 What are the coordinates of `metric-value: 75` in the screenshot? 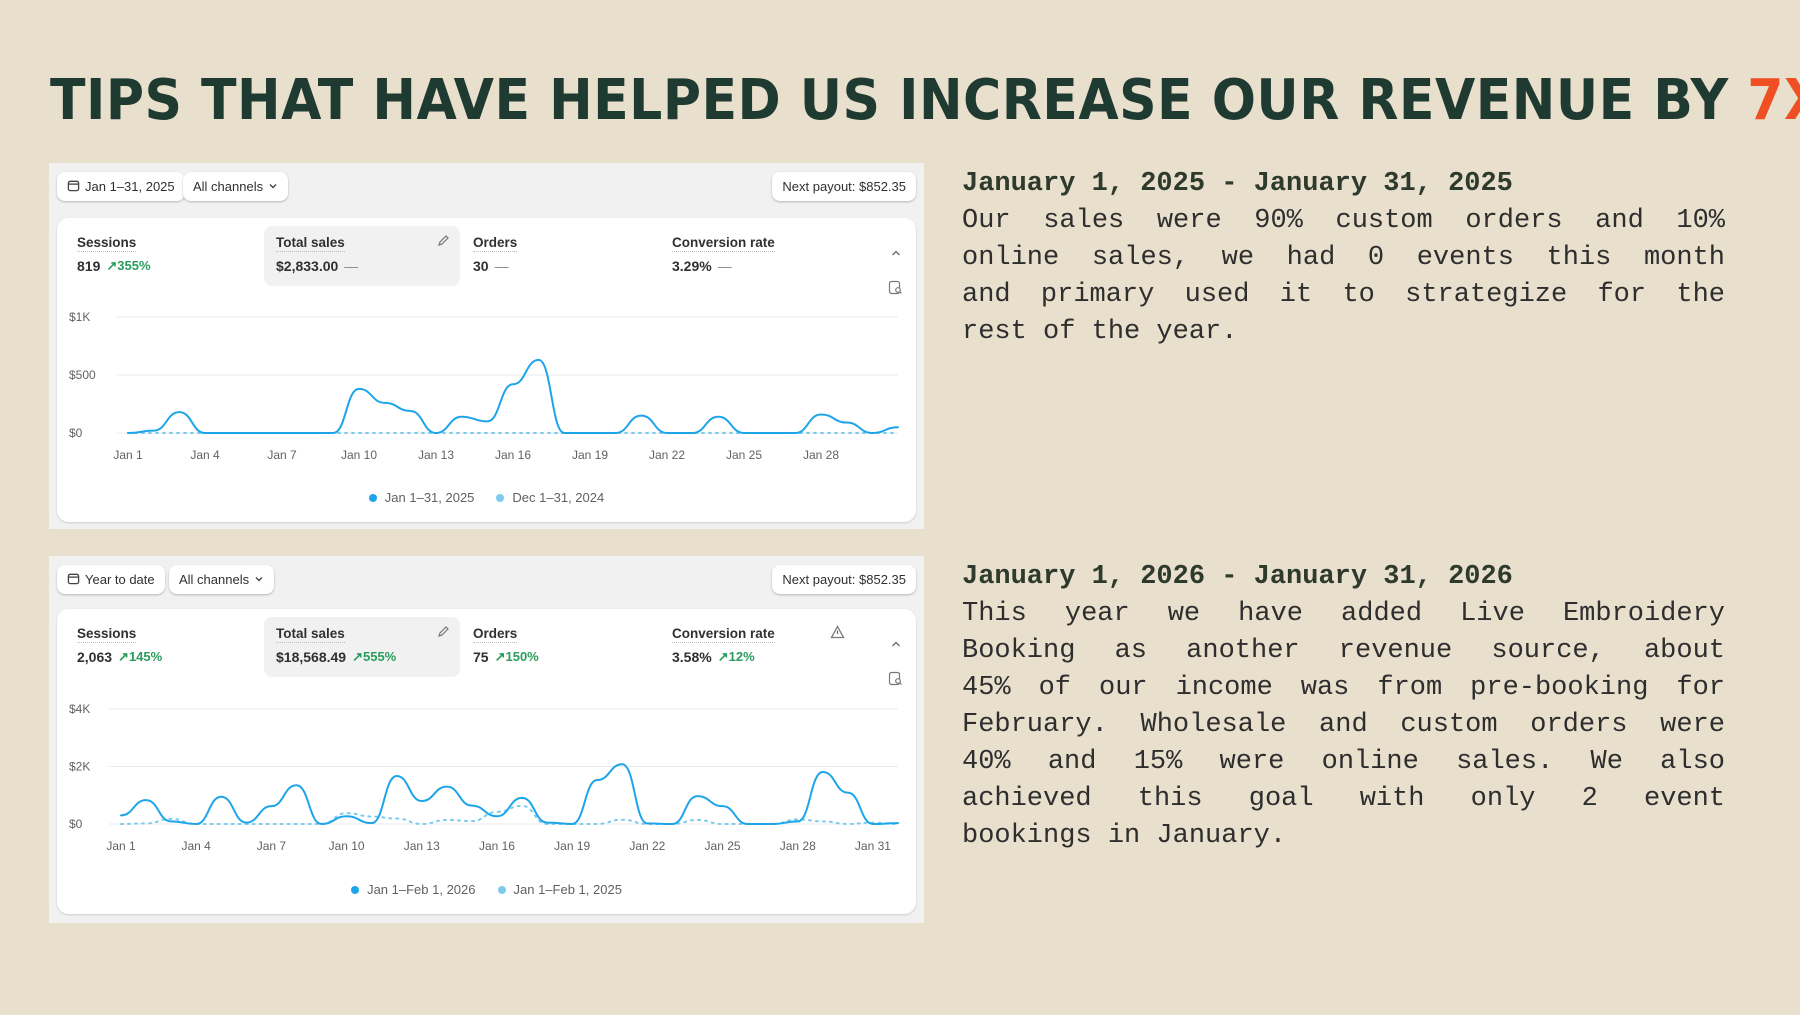 It's located at (481, 657).